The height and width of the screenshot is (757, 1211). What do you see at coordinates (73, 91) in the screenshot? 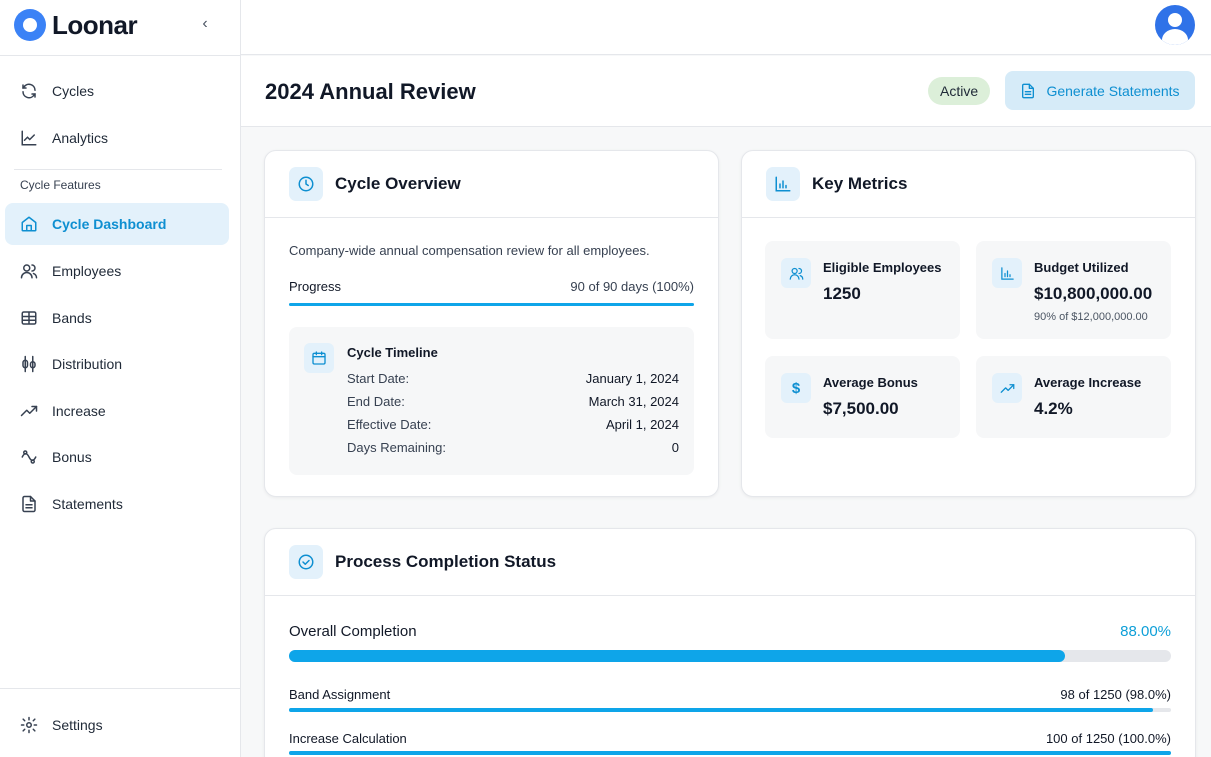
I see `sidebar-item-label: Cycles` at bounding box center [73, 91].